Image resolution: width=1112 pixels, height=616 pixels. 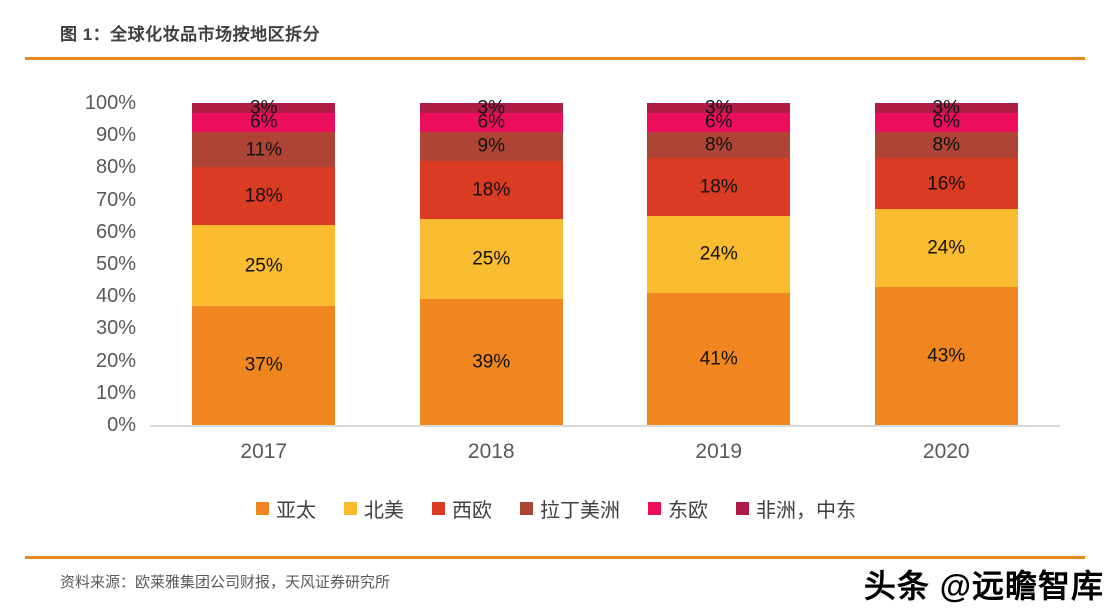 I want to click on x-tick-label: 2020, so click(x=946, y=451).